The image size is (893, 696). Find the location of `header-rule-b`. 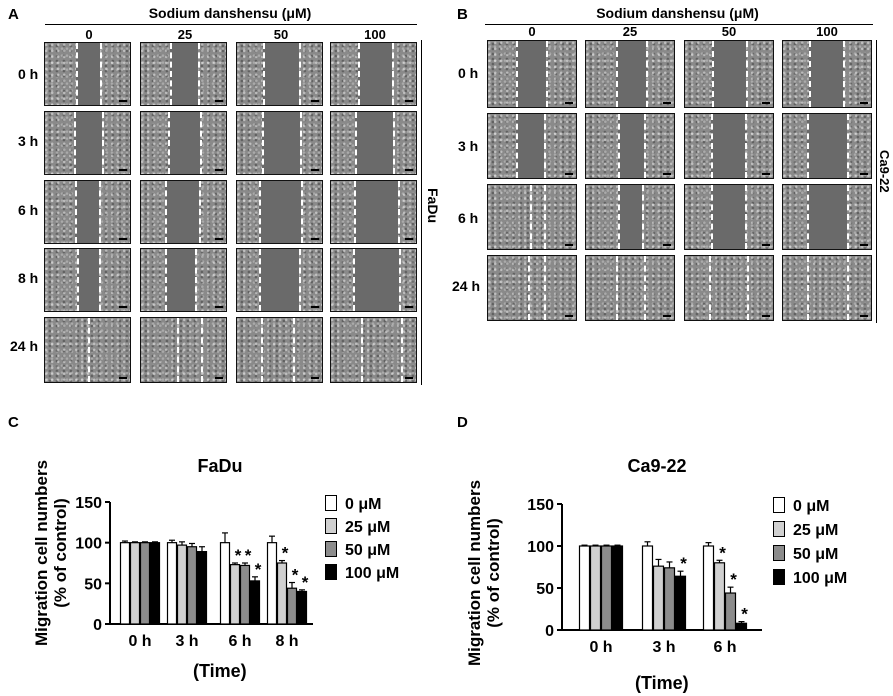

header-rule-b is located at coordinates (679, 24).